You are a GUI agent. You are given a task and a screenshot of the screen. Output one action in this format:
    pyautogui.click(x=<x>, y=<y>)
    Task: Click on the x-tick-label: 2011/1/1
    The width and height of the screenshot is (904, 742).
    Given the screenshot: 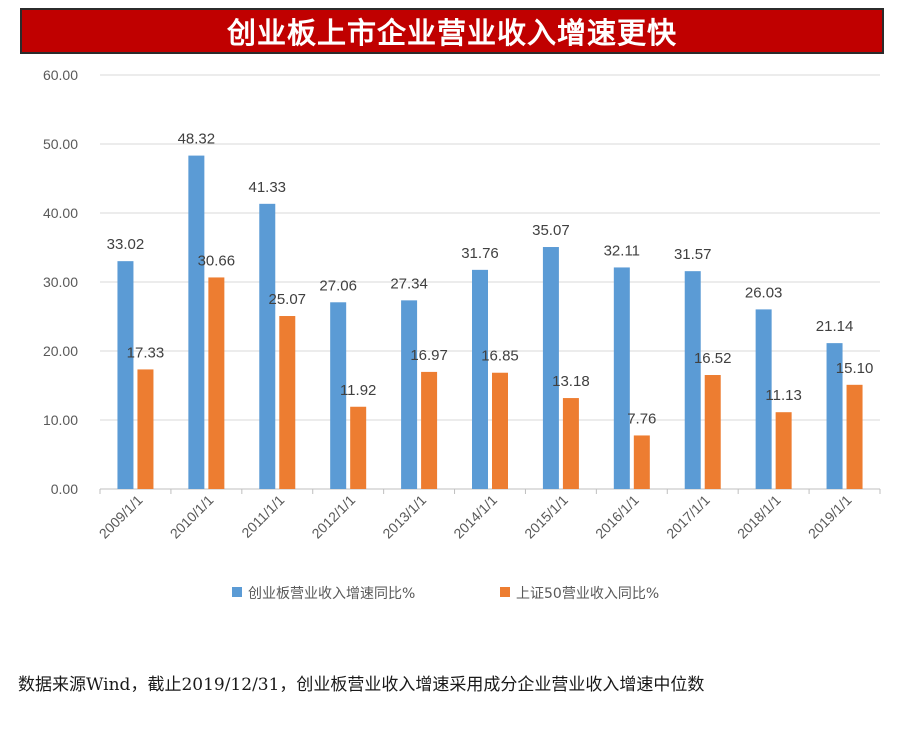 What is the action you would take?
    pyautogui.click(x=262, y=516)
    